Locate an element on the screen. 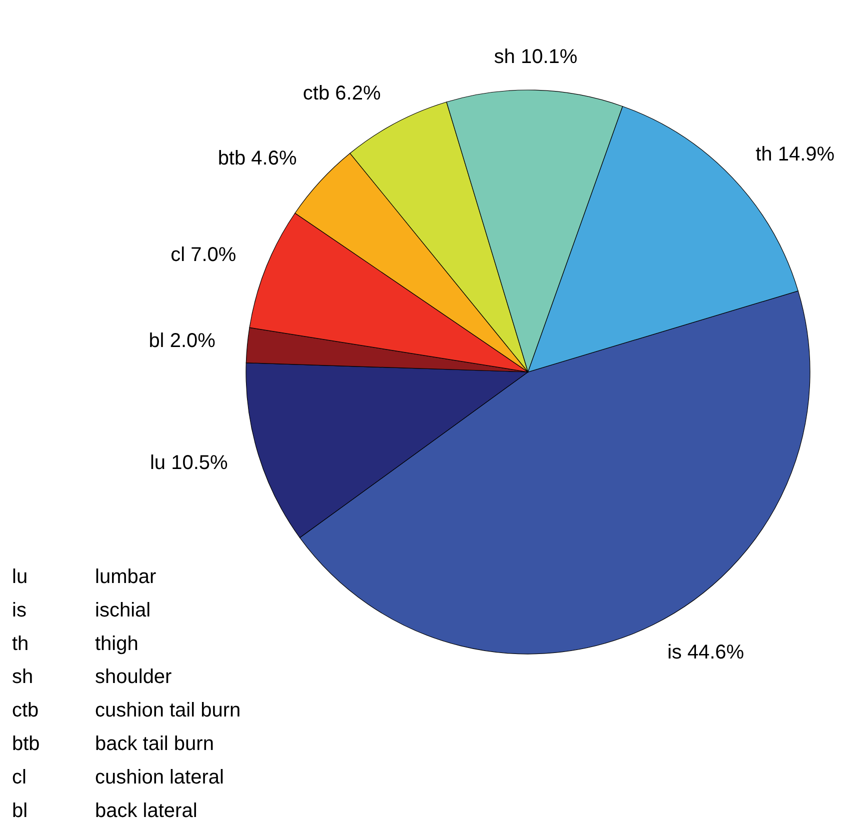 Image resolution: width=842 pixels, height=825 pixels. data-label: 4.6% is located at coordinates (271, 159).